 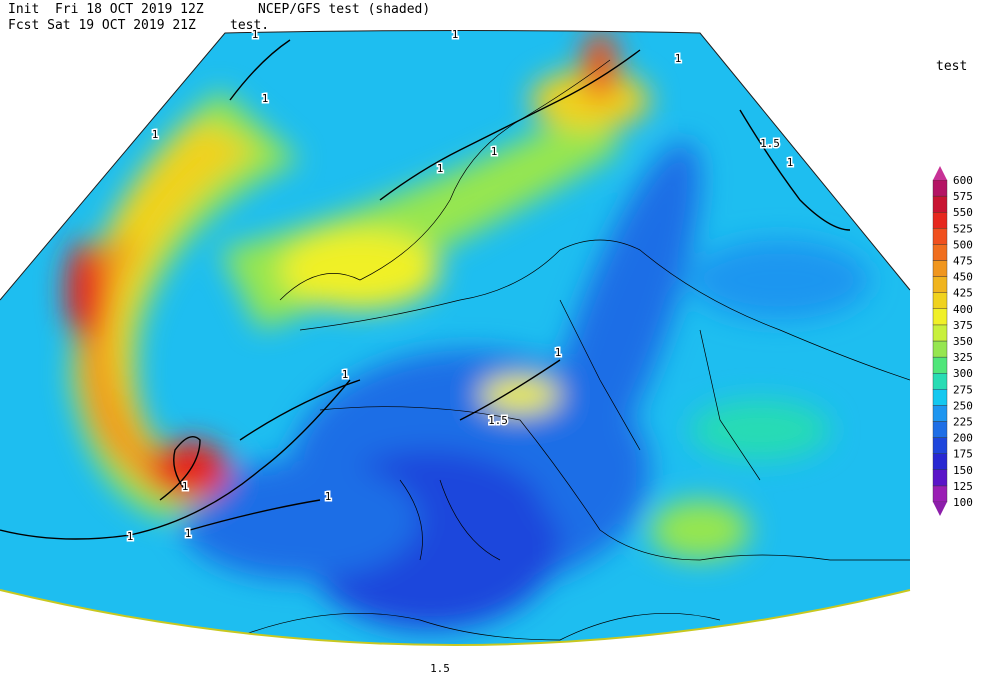 What do you see at coordinates (963, 196) in the screenshot?
I see `colorbar-label: 575` at bounding box center [963, 196].